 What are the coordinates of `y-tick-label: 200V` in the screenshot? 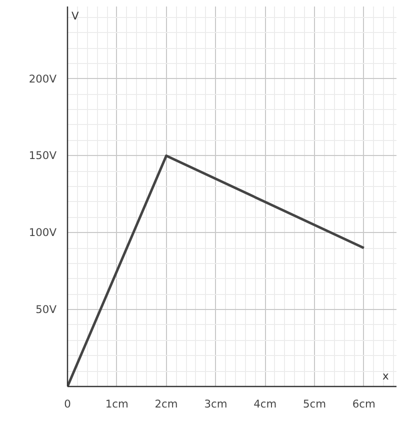 It's located at (43, 79).